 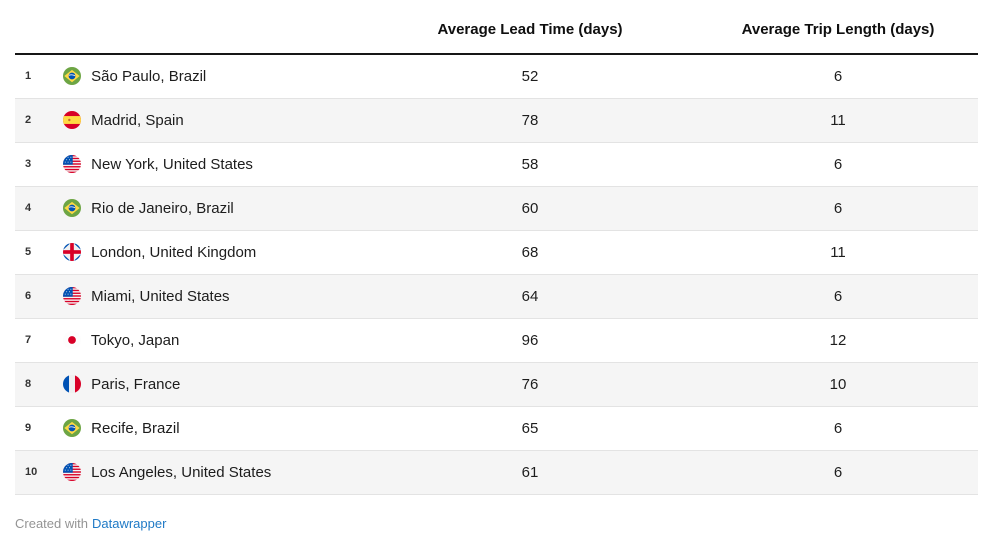 I want to click on lead-time-cell: 61, so click(x=530, y=472).